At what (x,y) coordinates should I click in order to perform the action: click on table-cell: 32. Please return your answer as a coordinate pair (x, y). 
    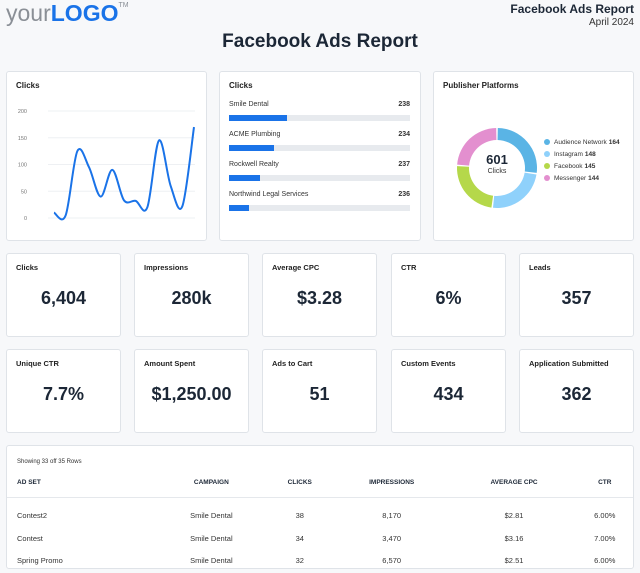
    Looking at the image, I should click on (299, 560).